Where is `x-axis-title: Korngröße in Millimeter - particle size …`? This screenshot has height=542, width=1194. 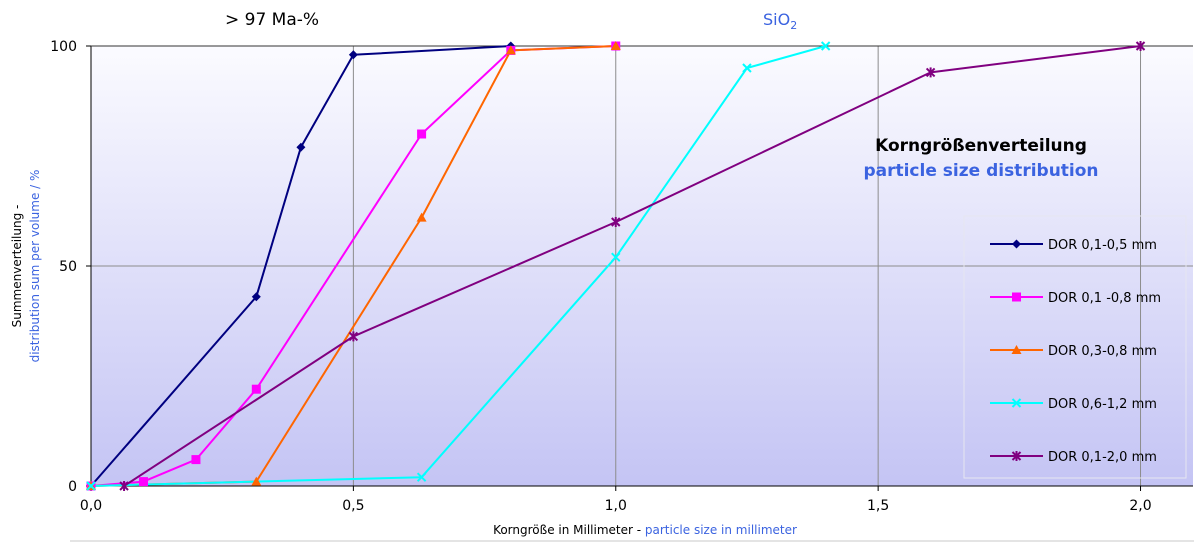 x-axis-title: Korngröße in Millimeter - particle size … is located at coordinates (645, 530).